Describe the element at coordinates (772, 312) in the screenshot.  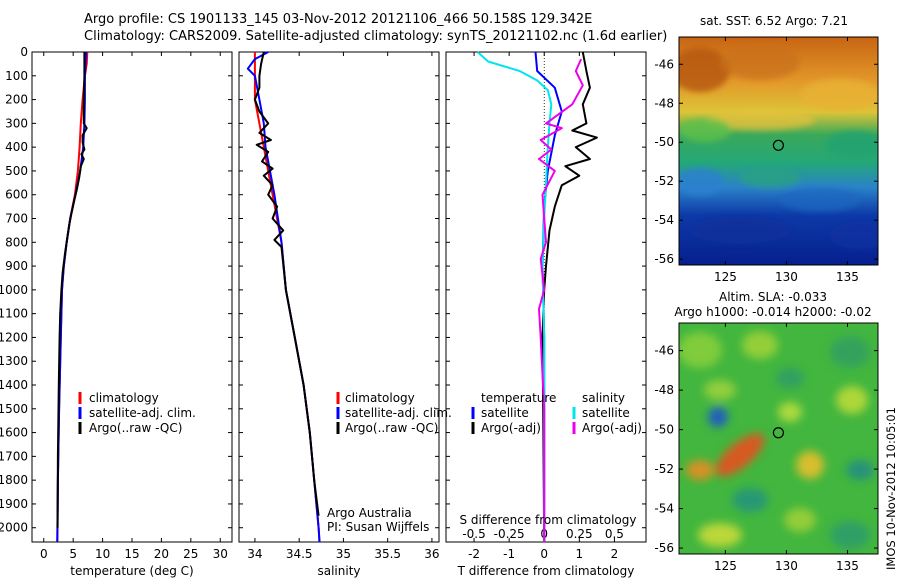
I see `sla-map-title-line-2: Argo h1000: -0.014 h2000: -0.02` at that location.